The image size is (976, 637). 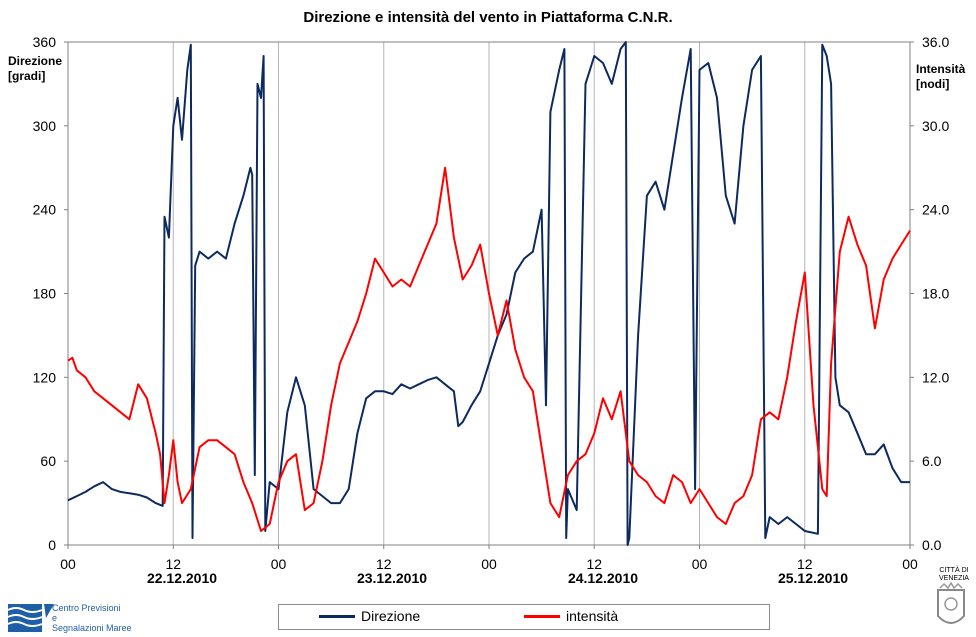 I want to click on cpsm-logo-line2: e, so click(x=55, y=618).